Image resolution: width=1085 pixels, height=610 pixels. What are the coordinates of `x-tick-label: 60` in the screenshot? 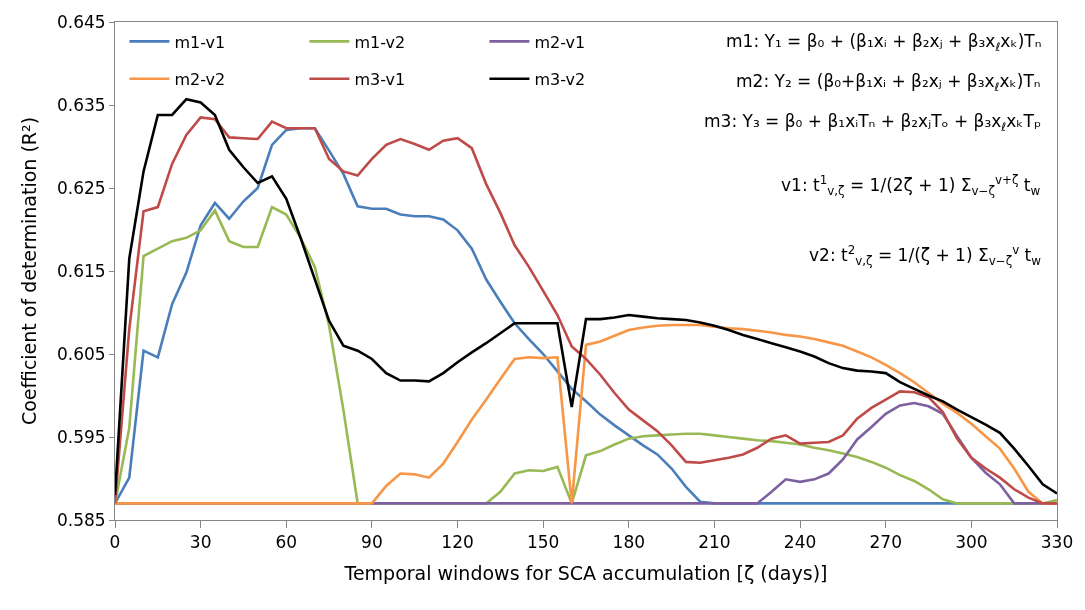 It's located at (286, 542).